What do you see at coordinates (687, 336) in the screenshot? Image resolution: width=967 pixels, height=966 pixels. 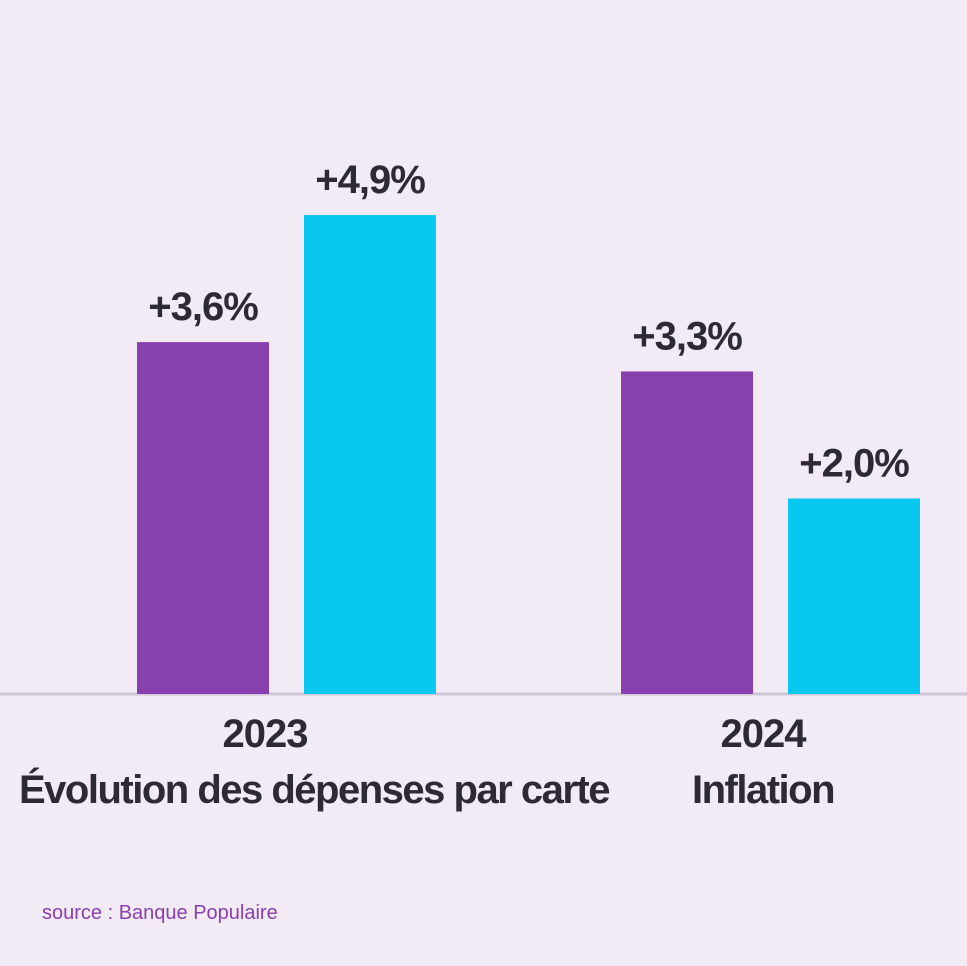 I see `value-label-2024-series-0: +3,3%` at bounding box center [687, 336].